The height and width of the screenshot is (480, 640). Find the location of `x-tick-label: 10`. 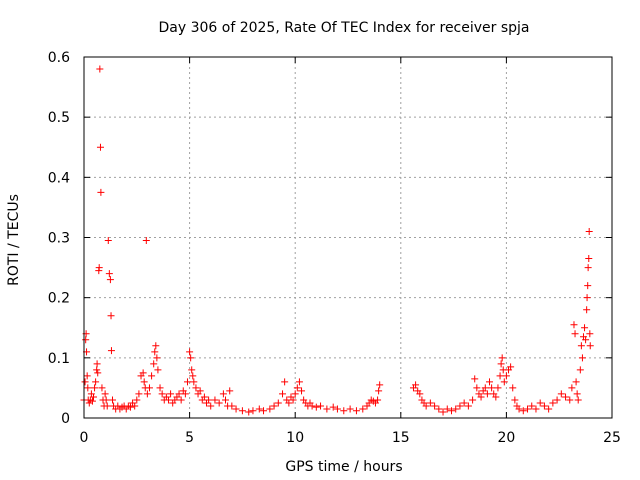

x-tick-label: 10 is located at coordinates (295, 438).